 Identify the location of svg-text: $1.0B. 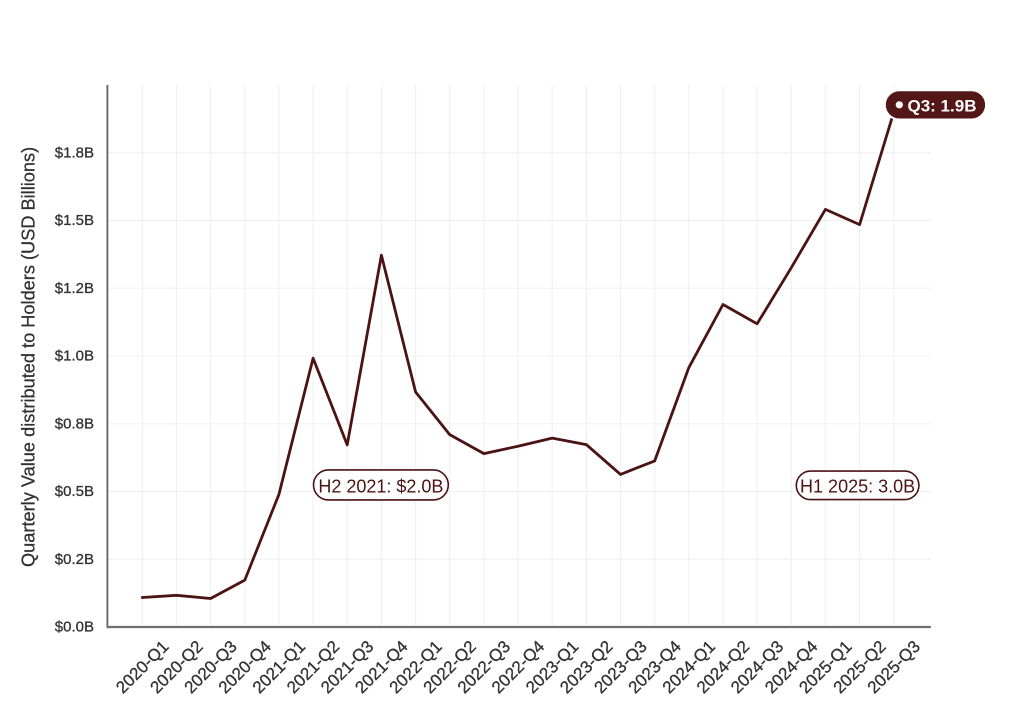
(74, 356).